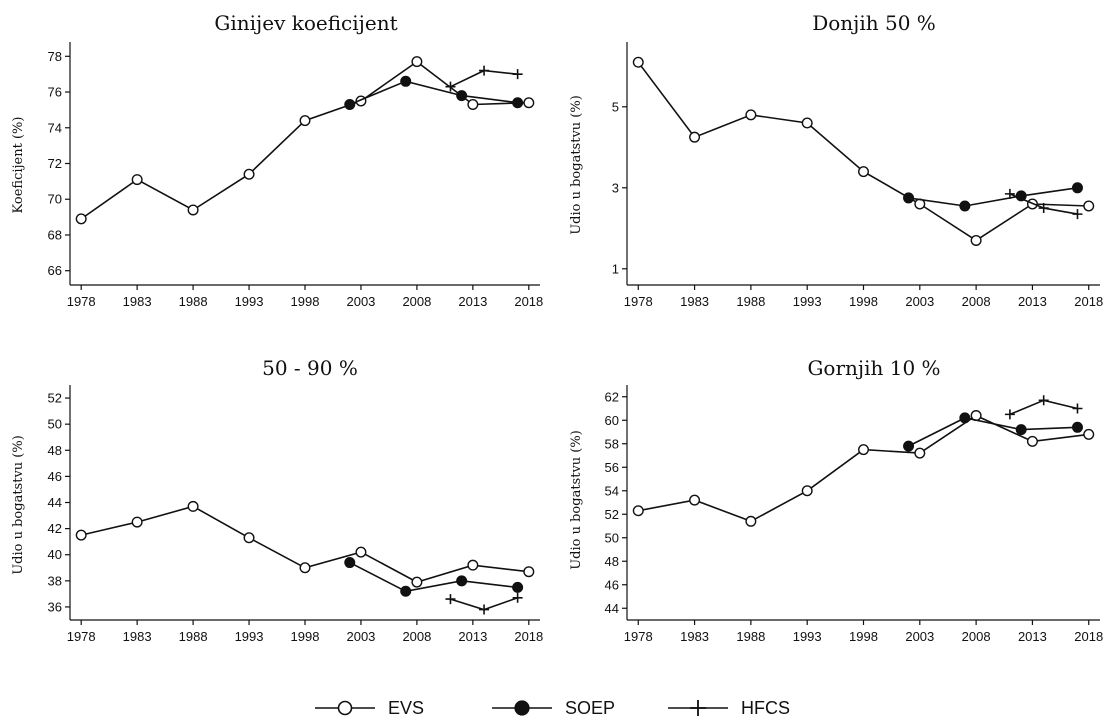  What do you see at coordinates (55, 270) in the screenshot?
I see `y-tick-label: 66` at bounding box center [55, 270].